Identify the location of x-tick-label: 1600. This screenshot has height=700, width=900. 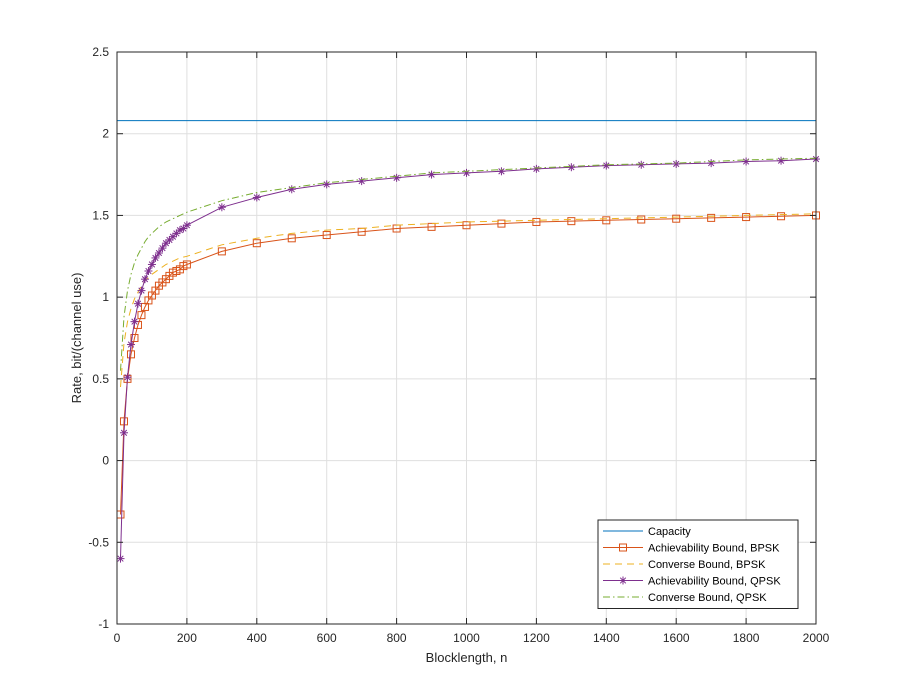
(676, 638).